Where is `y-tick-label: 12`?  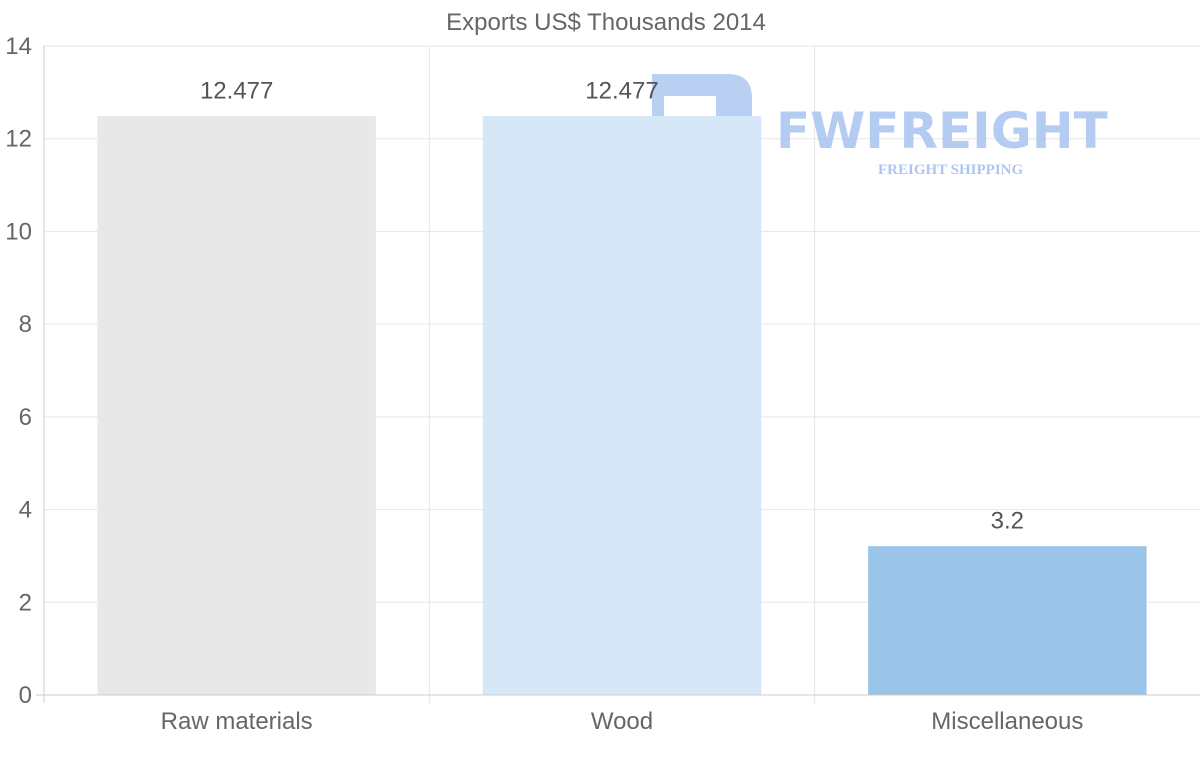 y-tick-label: 12 is located at coordinates (18, 139).